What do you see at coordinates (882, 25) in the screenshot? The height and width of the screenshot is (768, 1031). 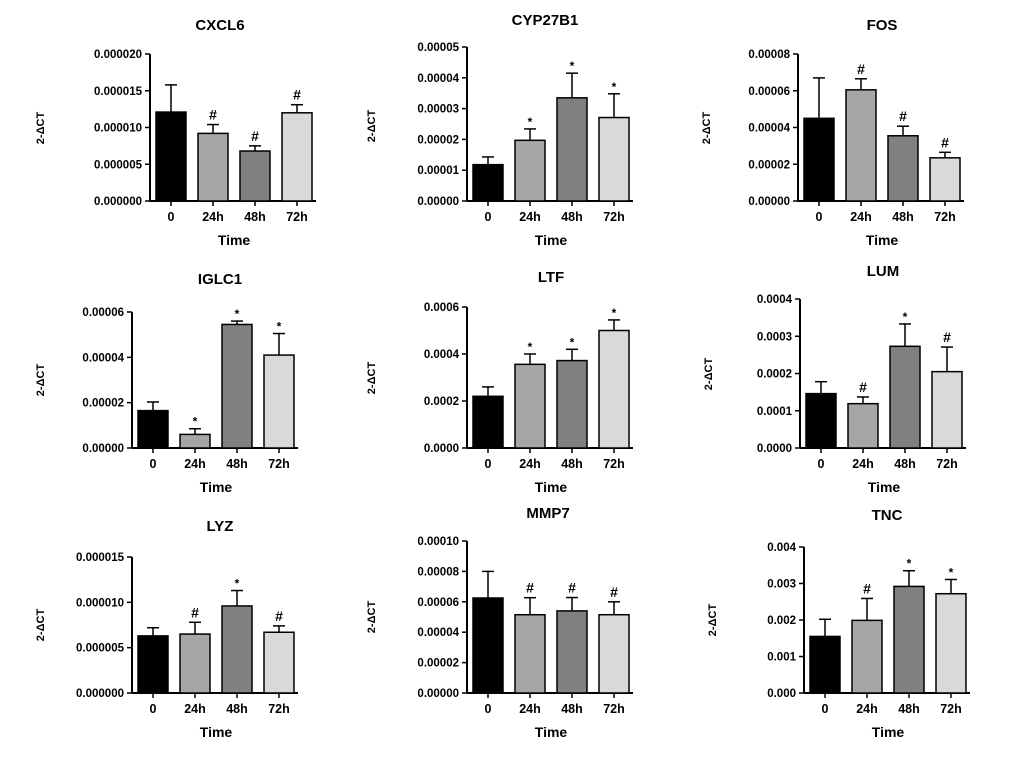 I see `chart-title: FOS` at bounding box center [882, 25].